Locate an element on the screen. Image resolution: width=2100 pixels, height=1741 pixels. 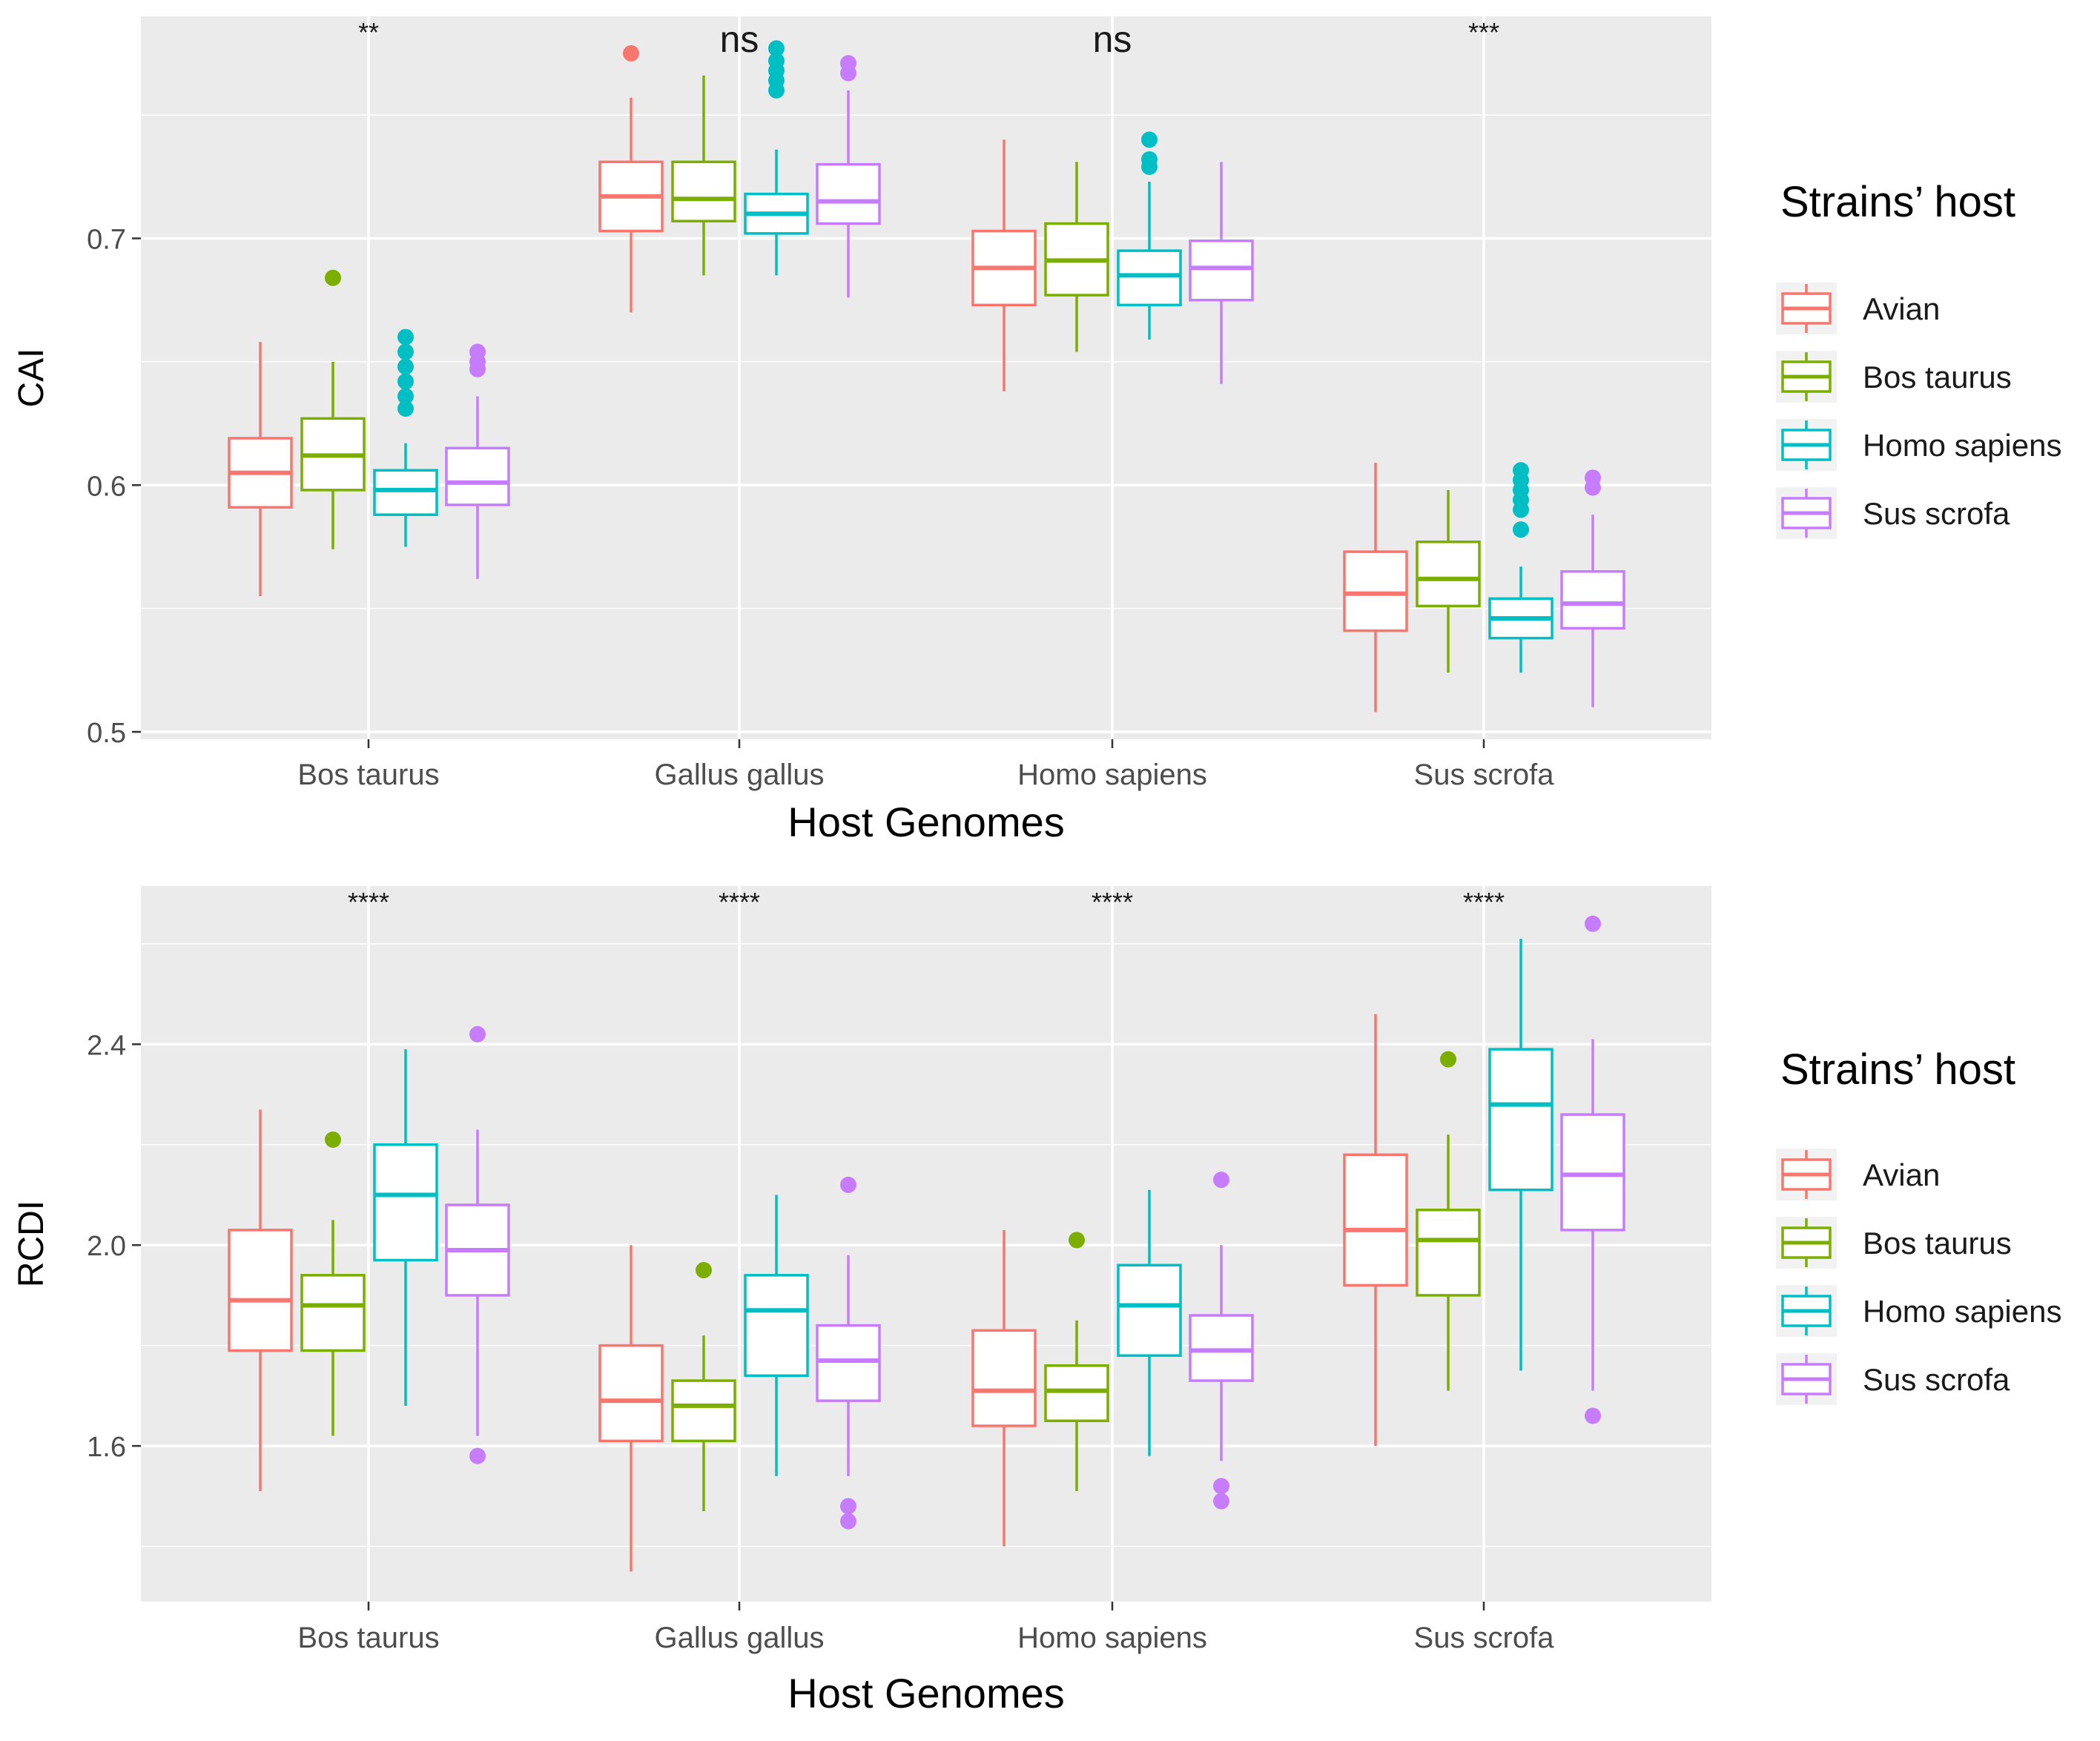
box-homo-sapiens-sus-scrofa is located at coordinates (1520, 567).